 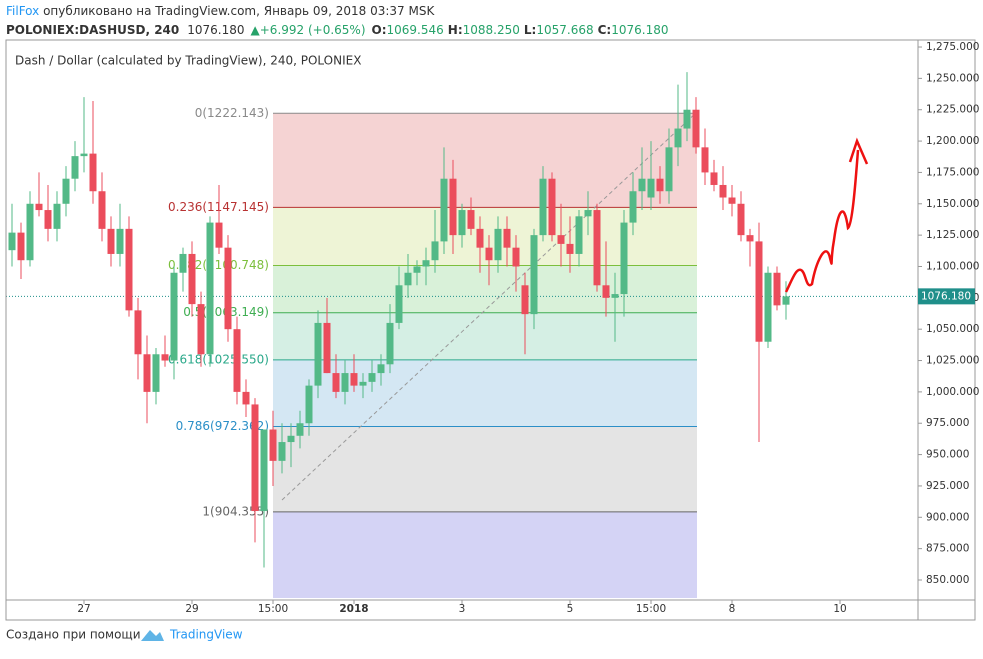 I want to click on last-price-label: 1076.180, so click(x=946, y=296).